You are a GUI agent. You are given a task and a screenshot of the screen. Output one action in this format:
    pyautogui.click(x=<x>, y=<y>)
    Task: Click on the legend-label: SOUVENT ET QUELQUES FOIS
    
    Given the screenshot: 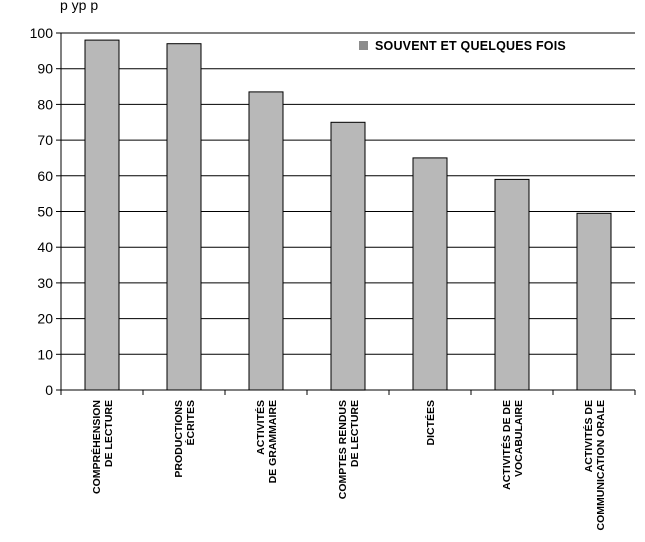 What is the action you would take?
    pyautogui.click(x=470, y=46)
    